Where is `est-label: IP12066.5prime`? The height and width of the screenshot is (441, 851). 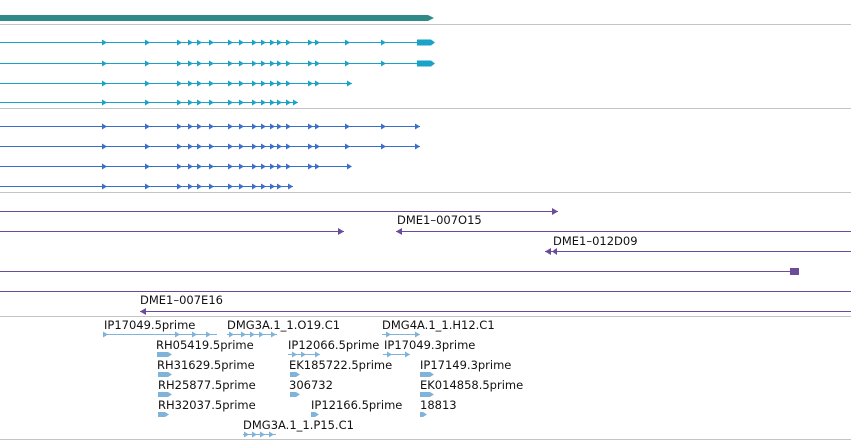 est-label: IP12066.5prime is located at coordinates (333, 345).